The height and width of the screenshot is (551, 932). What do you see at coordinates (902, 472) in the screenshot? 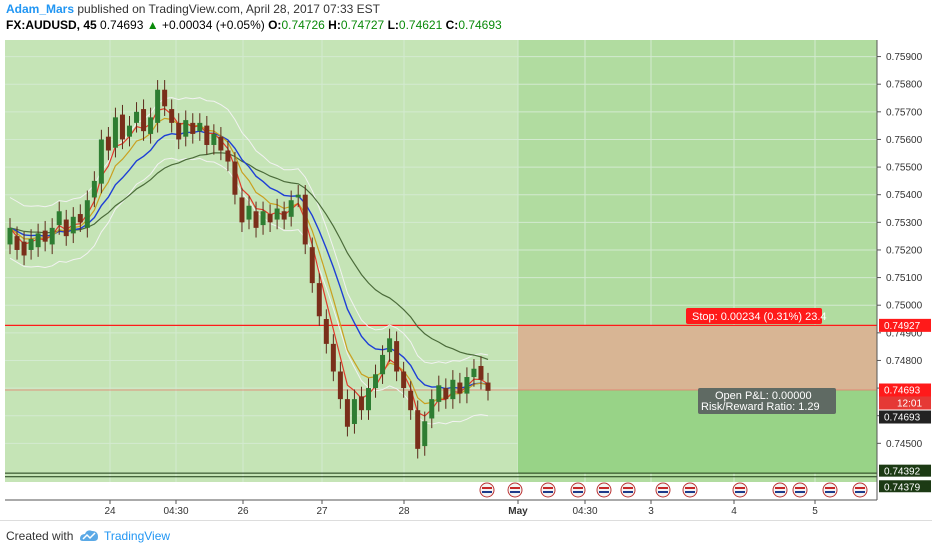
I see `low1-price-text: 0.74392` at bounding box center [902, 472].